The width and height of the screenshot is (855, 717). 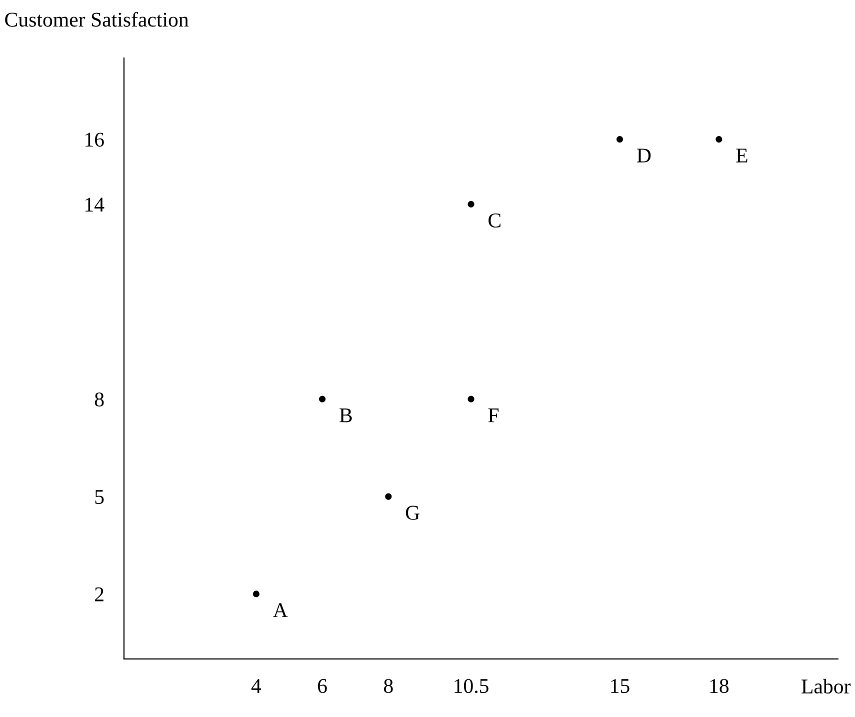 What do you see at coordinates (95, 205) in the screenshot?
I see `y-tick-label: 14` at bounding box center [95, 205].